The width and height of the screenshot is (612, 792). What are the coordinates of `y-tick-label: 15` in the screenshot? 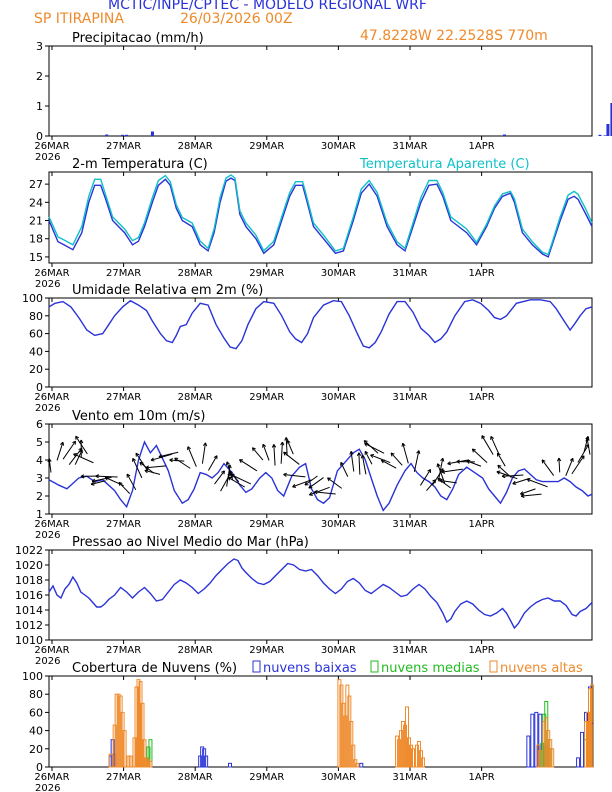 It's located at (36, 257).